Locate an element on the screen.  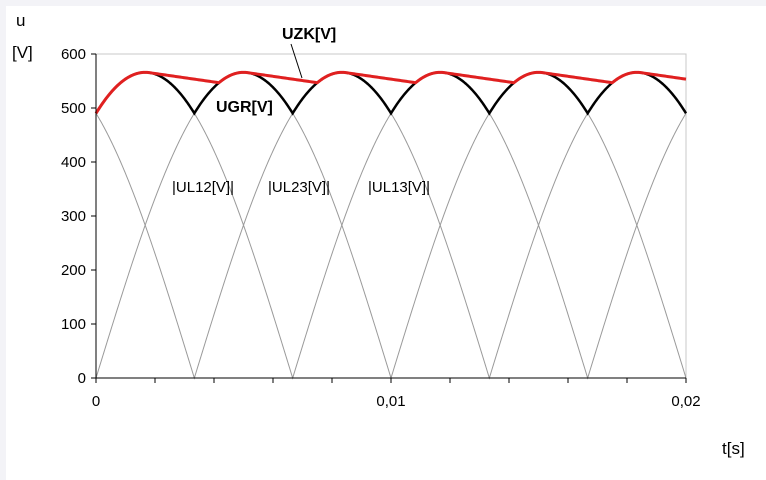
x-tick-label: 0 is located at coordinates (96, 401).